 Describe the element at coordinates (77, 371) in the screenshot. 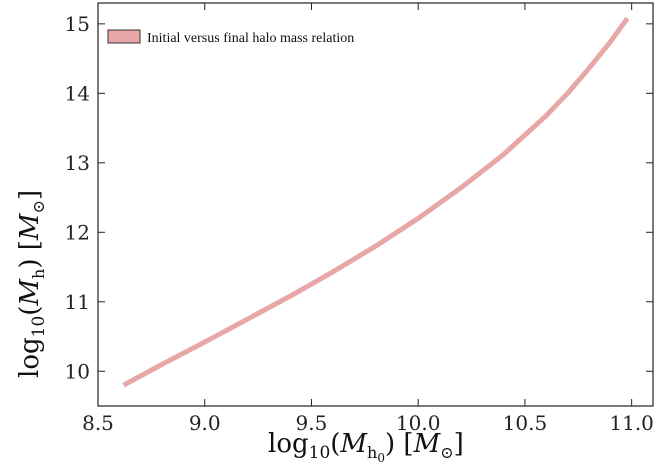

I see `y-tick-label: 10` at that location.